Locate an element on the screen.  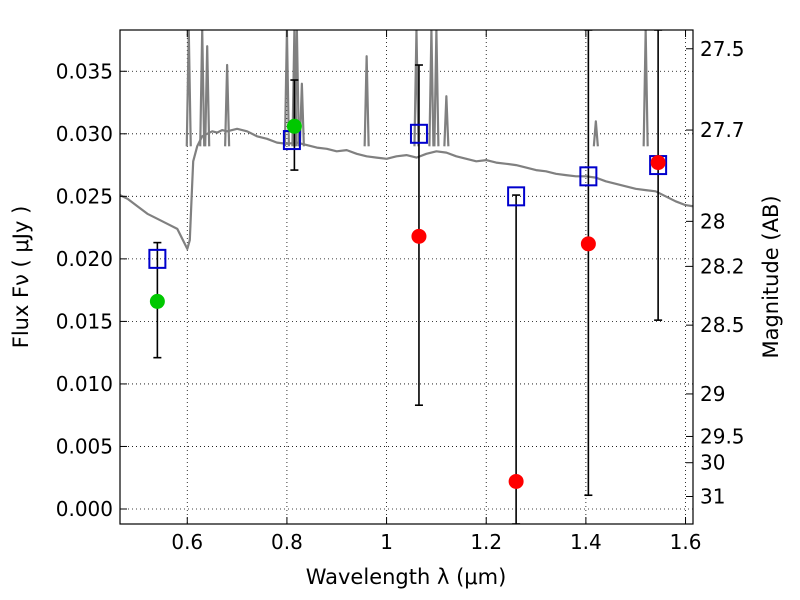
y-tick-label: 0.020 is located at coordinates (84, 259).